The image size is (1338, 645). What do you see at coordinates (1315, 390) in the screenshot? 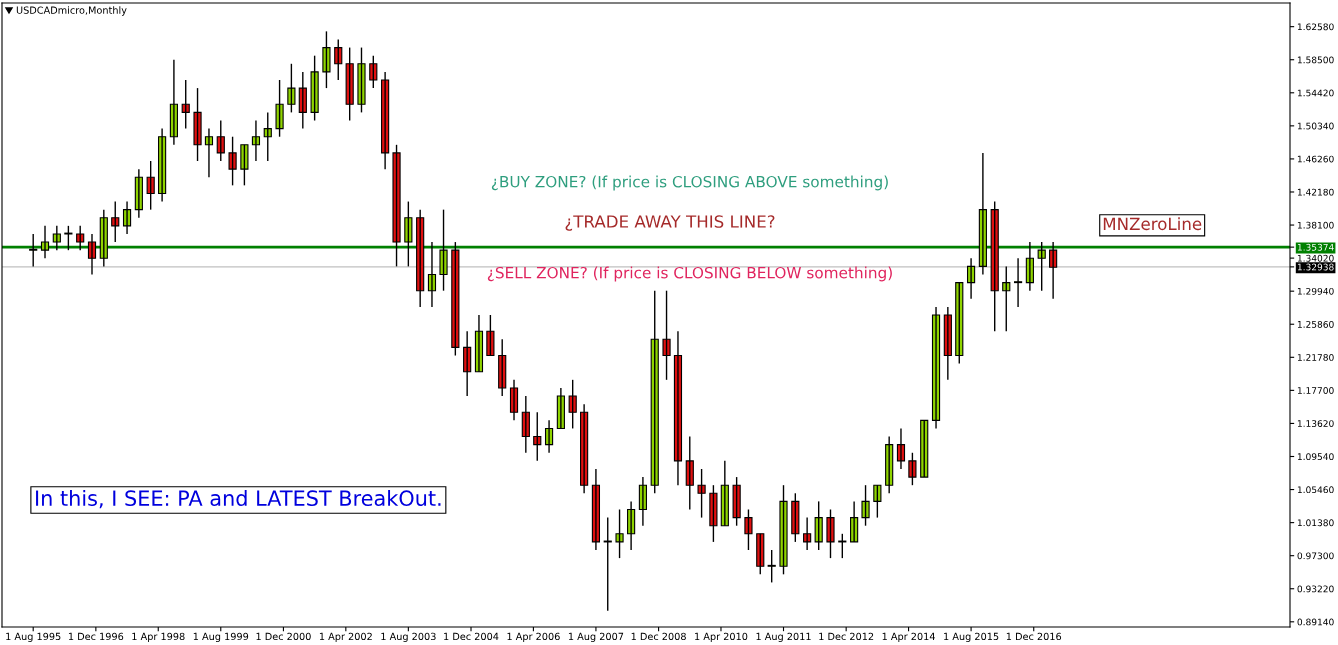
I see `y-tick-label: 1.17700` at bounding box center [1315, 390].